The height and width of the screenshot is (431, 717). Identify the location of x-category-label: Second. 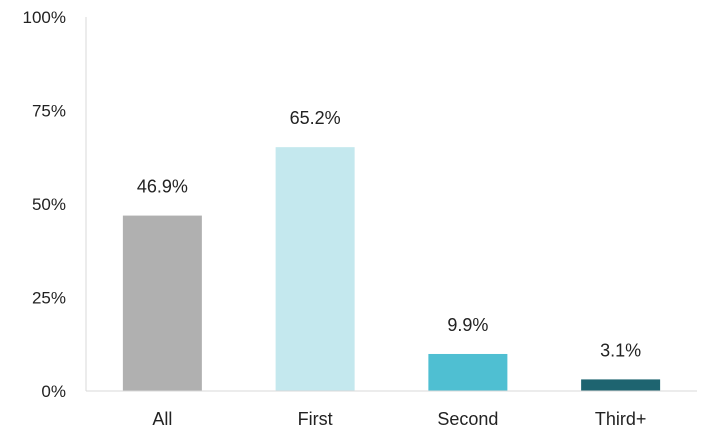
(467, 419).